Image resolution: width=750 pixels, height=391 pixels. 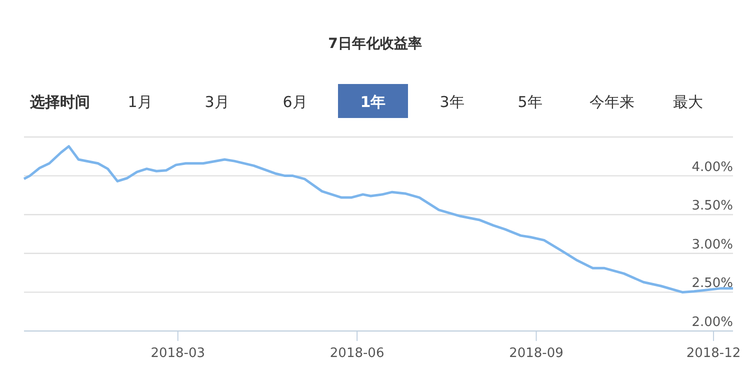 I want to click on text: 5年, so click(x=530, y=102).